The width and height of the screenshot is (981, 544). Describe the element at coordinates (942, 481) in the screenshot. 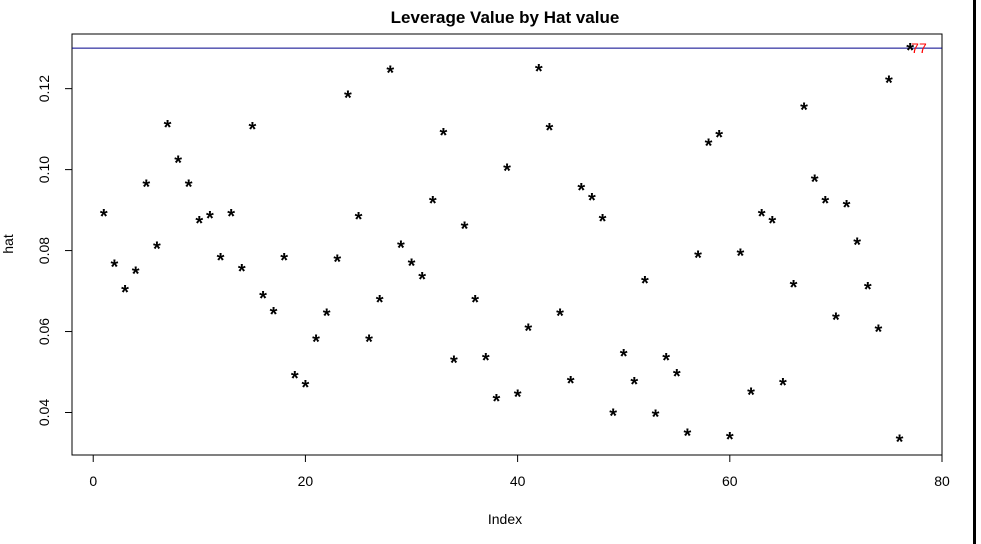

I see `x-tick-label: 80` at that location.